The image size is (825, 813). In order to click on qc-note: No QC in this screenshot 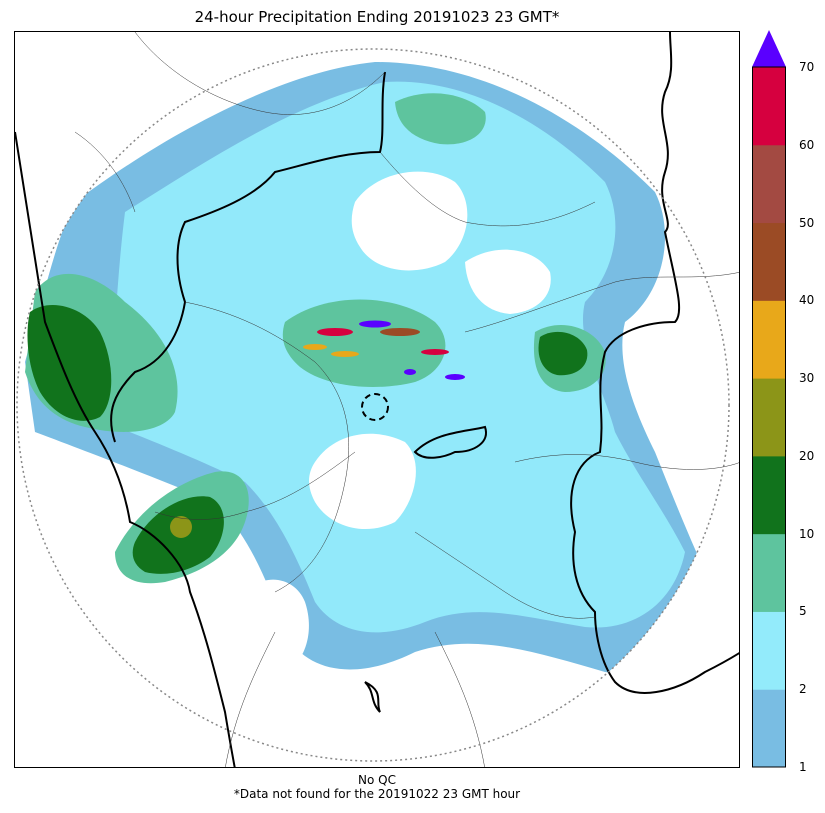, I will do `click(377, 780)`.